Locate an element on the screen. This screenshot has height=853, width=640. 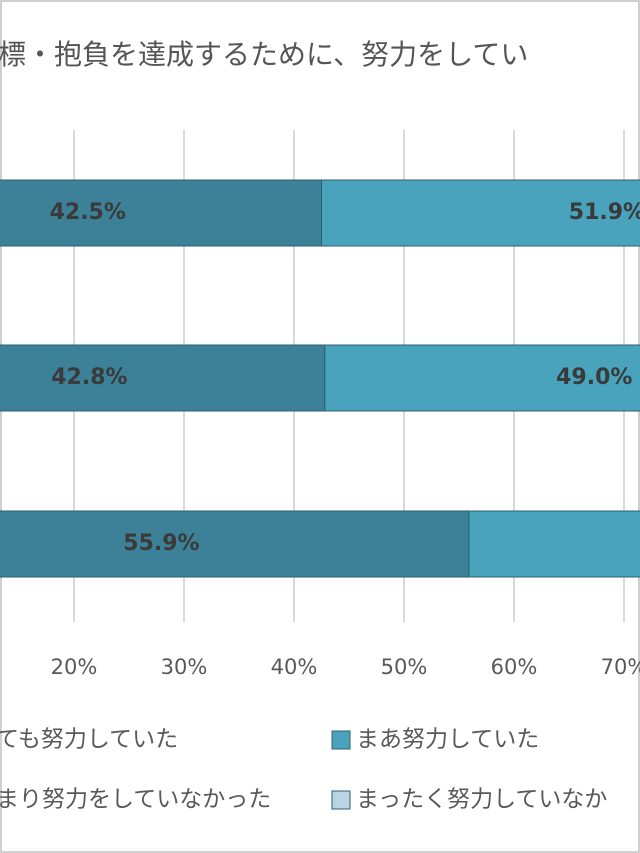
data-label: 55.9% is located at coordinates (161, 543).